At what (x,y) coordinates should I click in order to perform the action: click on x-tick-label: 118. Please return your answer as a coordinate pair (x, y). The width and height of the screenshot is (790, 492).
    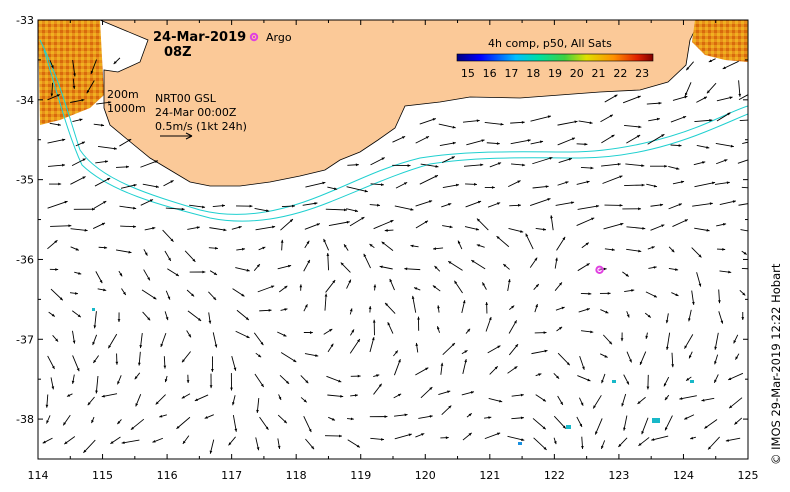
    Looking at the image, I should click on (296, 475).